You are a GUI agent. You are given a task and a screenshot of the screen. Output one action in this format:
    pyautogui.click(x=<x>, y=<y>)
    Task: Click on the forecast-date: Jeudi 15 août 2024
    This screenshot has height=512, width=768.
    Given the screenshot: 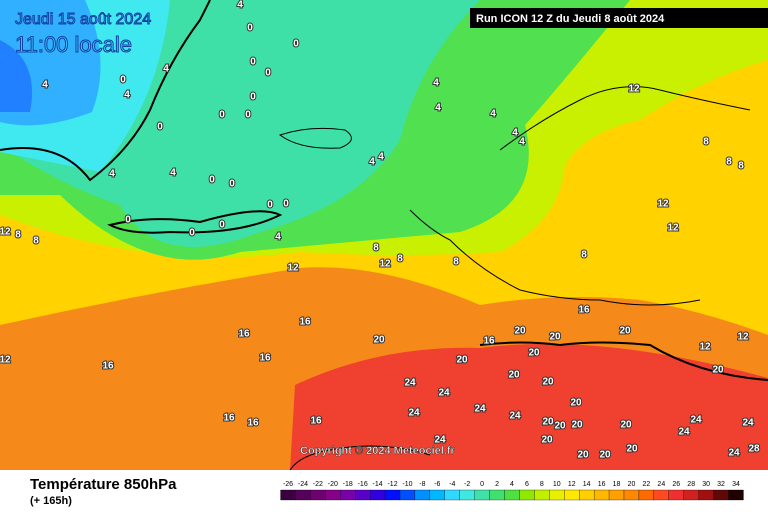 What is the action you would take?
    pyautogui.click(x=83, y=19)
    